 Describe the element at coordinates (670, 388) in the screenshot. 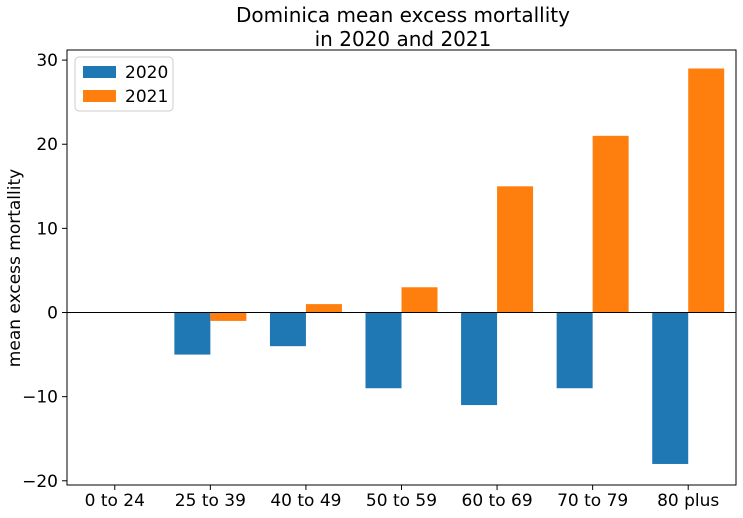

I see `bar-2020-80-plus` at that location.